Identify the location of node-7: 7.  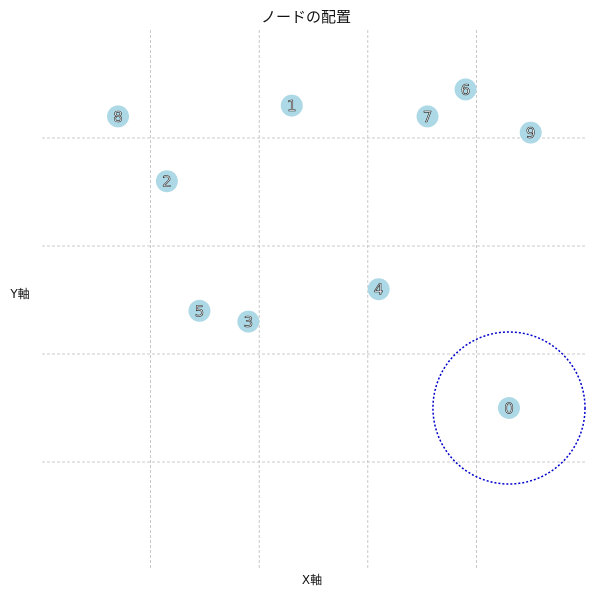
(427, 116).